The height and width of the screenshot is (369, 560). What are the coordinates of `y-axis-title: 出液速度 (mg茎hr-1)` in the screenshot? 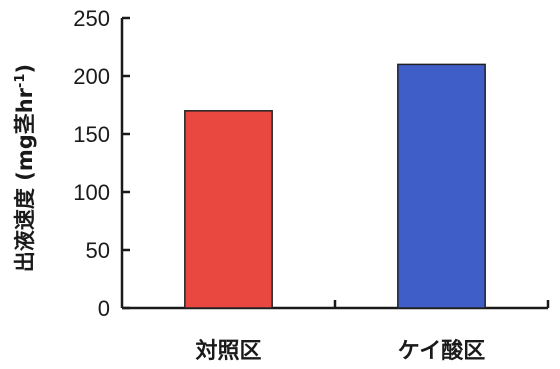 It's located at (25, 168).